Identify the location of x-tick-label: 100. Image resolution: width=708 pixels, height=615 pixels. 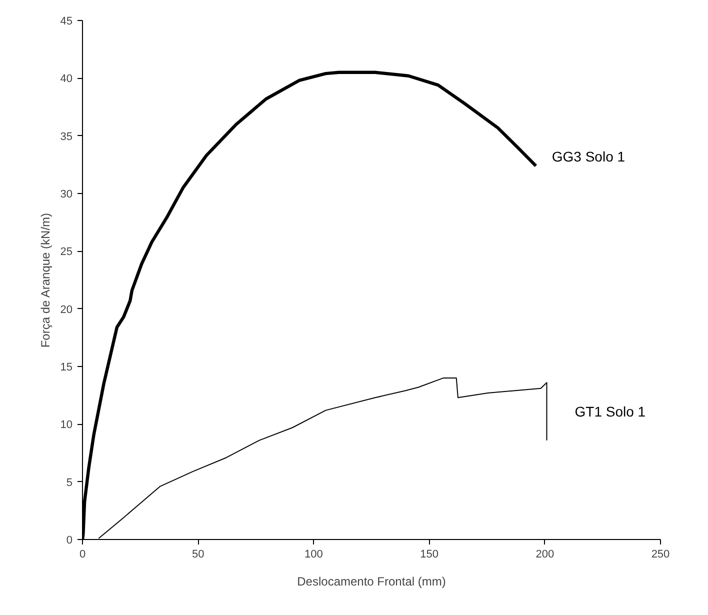
(313, 554).